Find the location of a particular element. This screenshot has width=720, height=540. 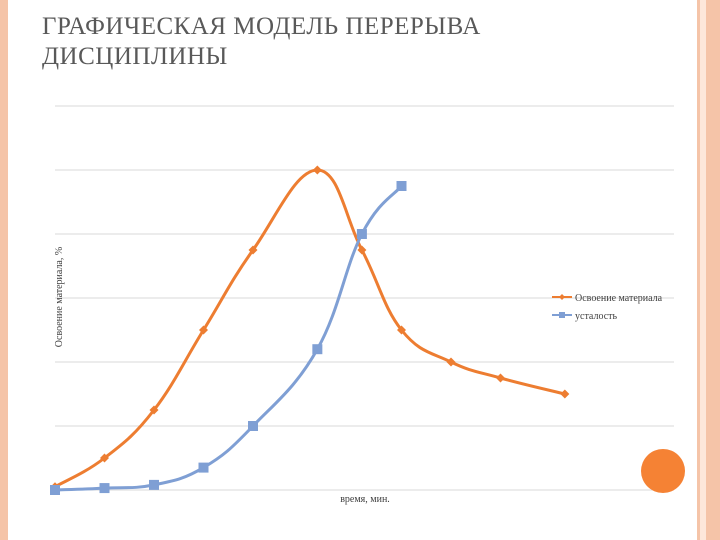

chart-legend: Освоение материала усталость is located at coordinates (607, 307).